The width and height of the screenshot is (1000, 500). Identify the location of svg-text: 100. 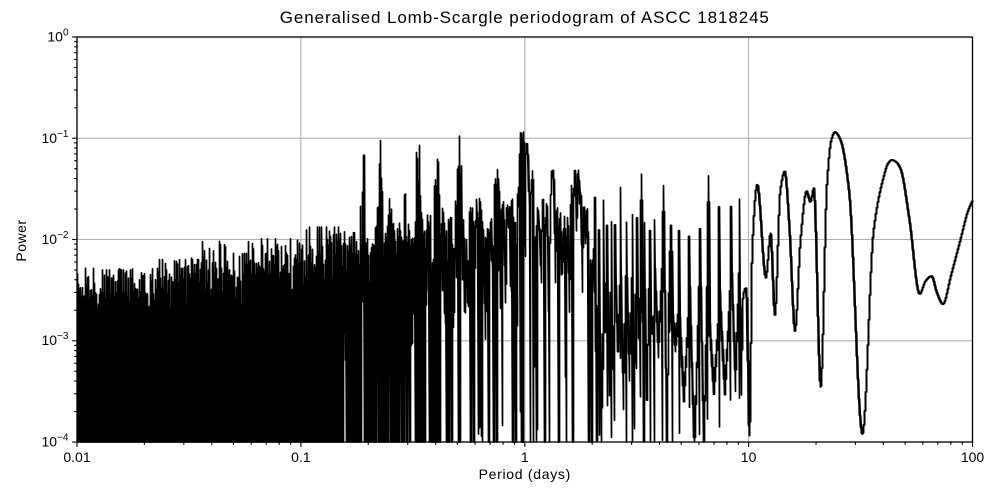
(973, 457).